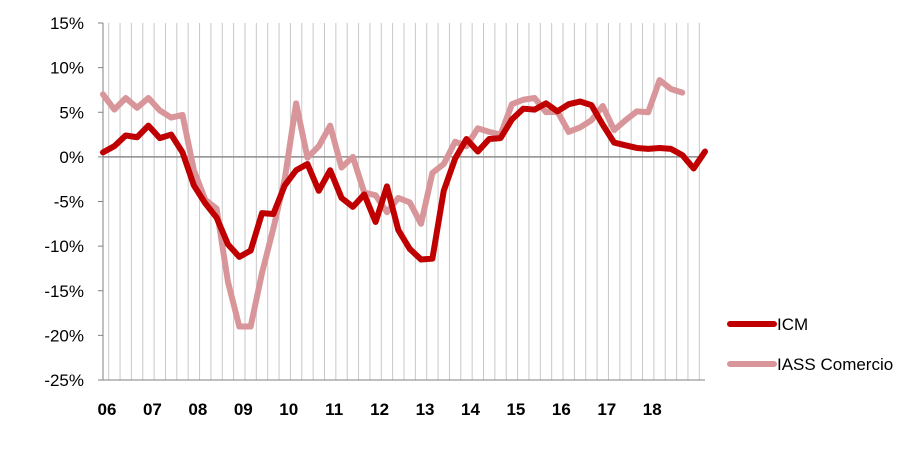  Describe the element at coordinates (69, 202) in the screenshot. I see `y-tick-label: -5%` at that location.